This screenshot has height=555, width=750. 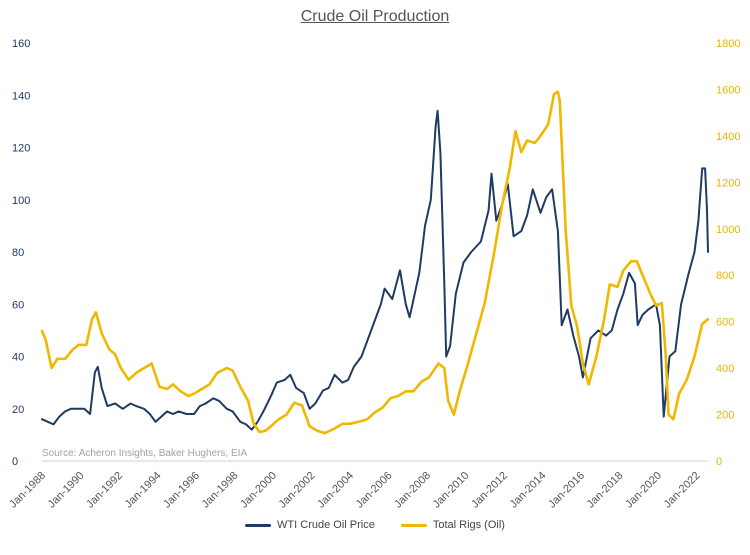 I want to click on legend-item-wti: WTI Crude Oil Price, so click(x=310, y=525).